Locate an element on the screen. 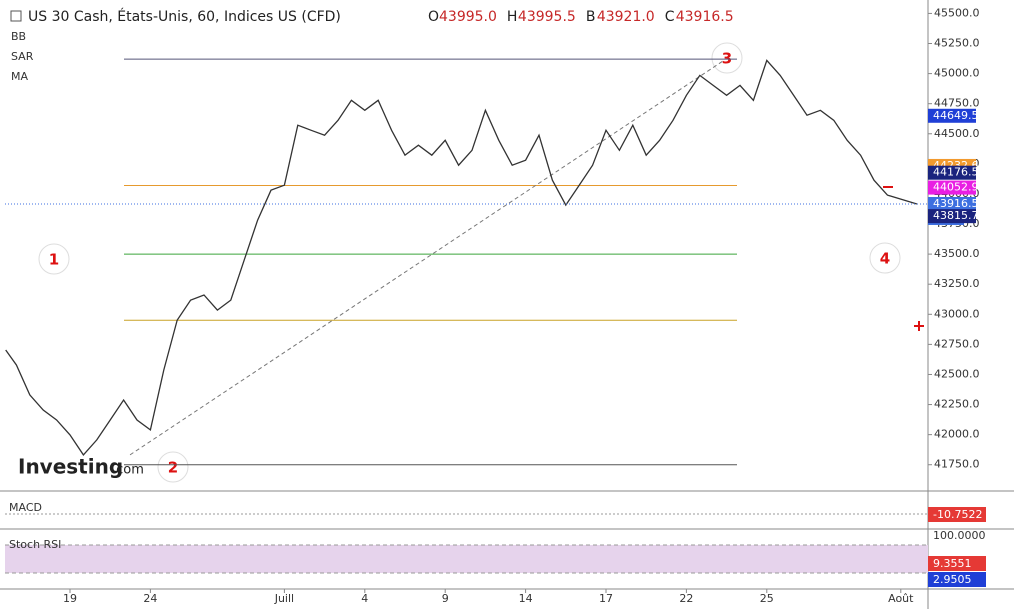 This screenshot has height=609, width=1014. y-tick-label: 44750.0 is located at coordinates (957, 103).